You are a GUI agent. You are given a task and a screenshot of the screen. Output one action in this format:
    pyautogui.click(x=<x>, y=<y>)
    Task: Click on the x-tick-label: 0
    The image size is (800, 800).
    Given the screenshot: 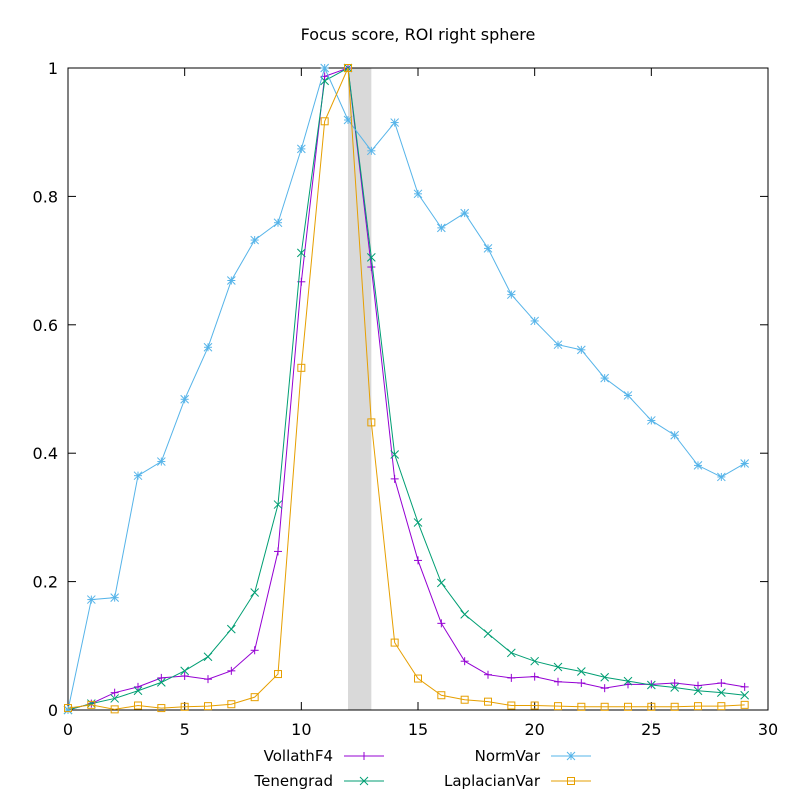 What is the action you would take?
    pyautogui.click(x=68, y=729)
    